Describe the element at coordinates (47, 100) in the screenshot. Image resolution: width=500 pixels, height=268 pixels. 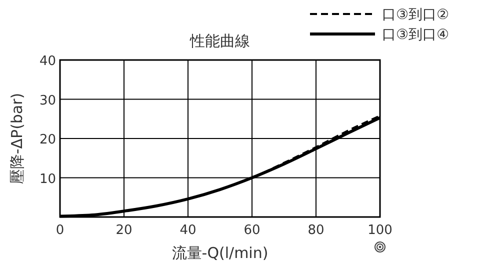
I see `y-tick-label: 30` at that location.